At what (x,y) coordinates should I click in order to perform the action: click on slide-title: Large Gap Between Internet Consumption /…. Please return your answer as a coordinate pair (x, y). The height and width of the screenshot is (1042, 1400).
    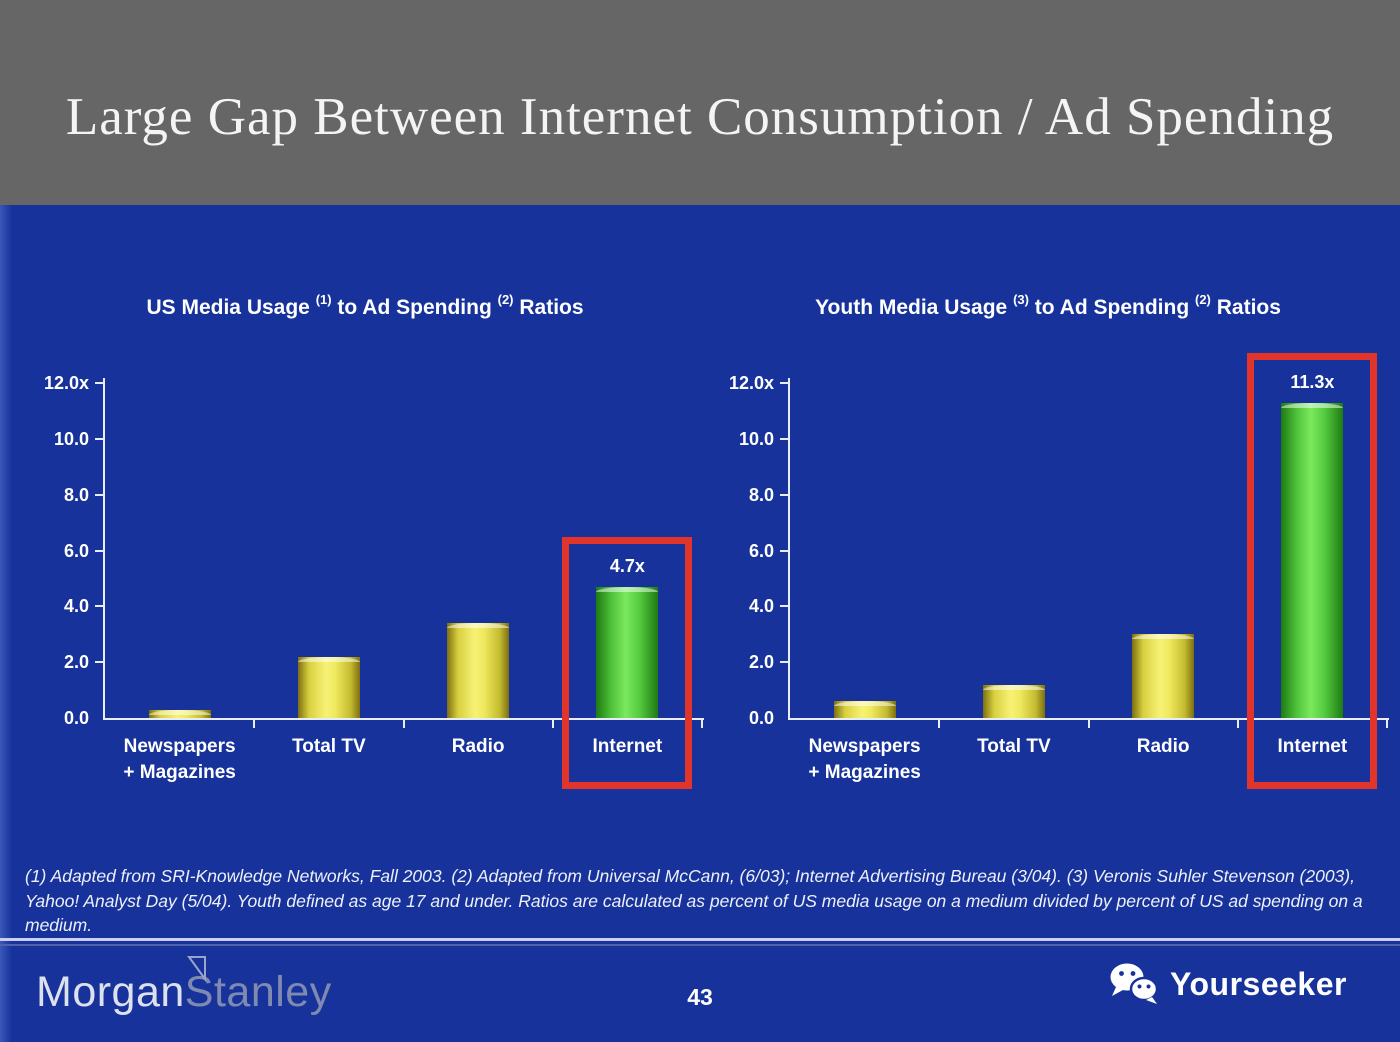
    Looking at the image, I should click on (700, 116).